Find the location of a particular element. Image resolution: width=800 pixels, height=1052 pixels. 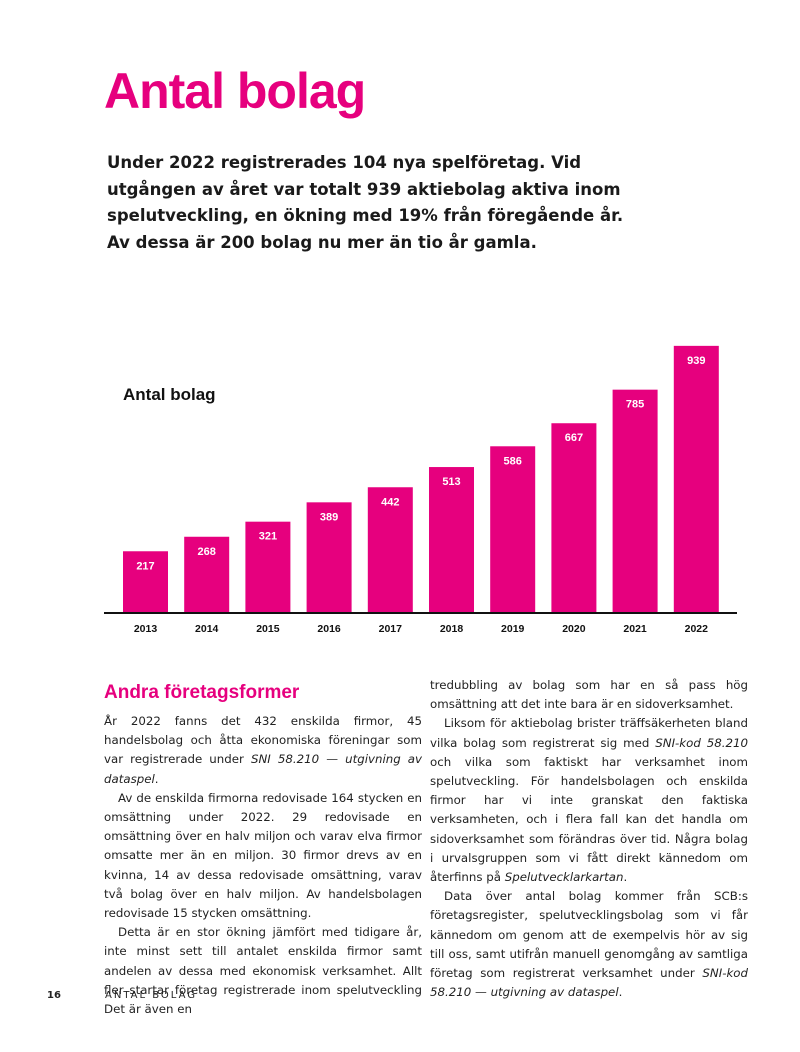

x-tick-label: 2020 is located at coordinates (574, 629).